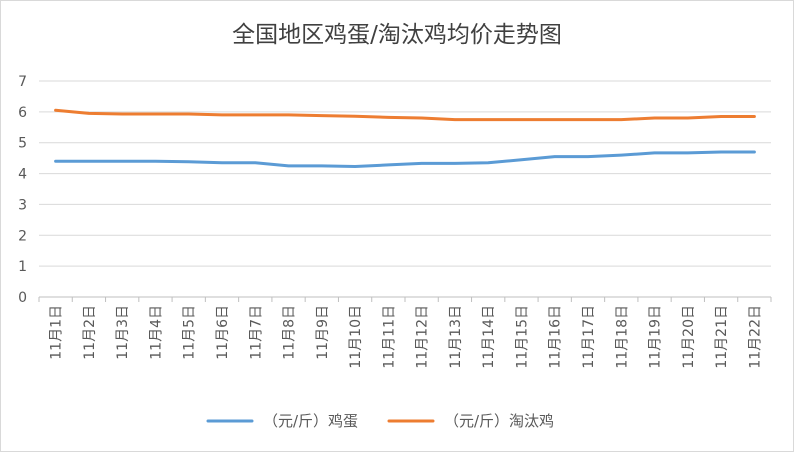 The image size is (794, 452). Describe the element at coordinates (290, 332) in the screenshot. I see `x-tick-label: 11月8日` at that location.